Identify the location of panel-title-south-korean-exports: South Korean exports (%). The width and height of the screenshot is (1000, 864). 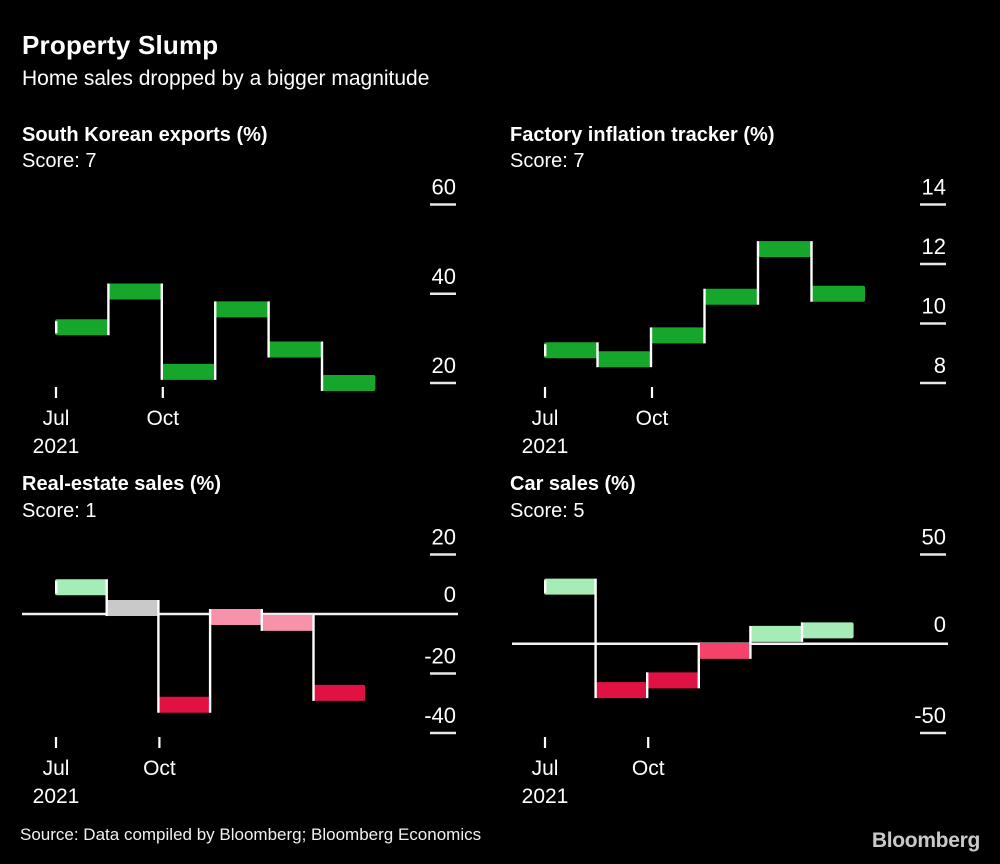
(145, 135).